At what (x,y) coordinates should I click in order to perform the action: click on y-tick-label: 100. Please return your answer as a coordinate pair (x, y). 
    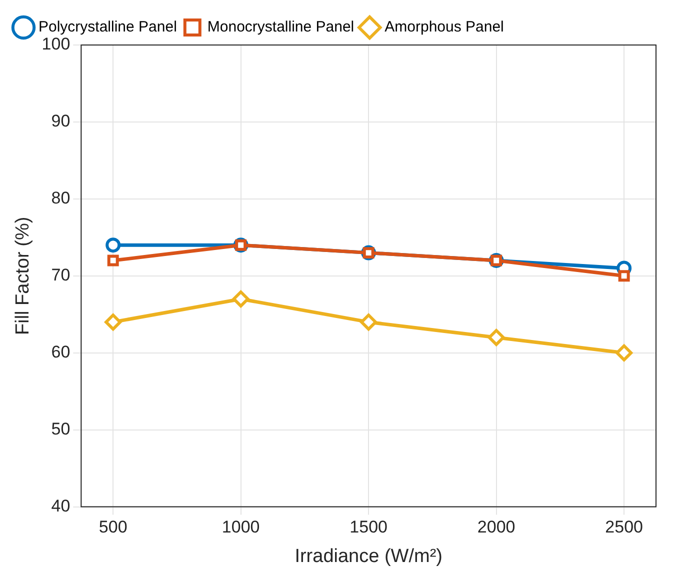
    Looking at the image, I should click on (56, 44).